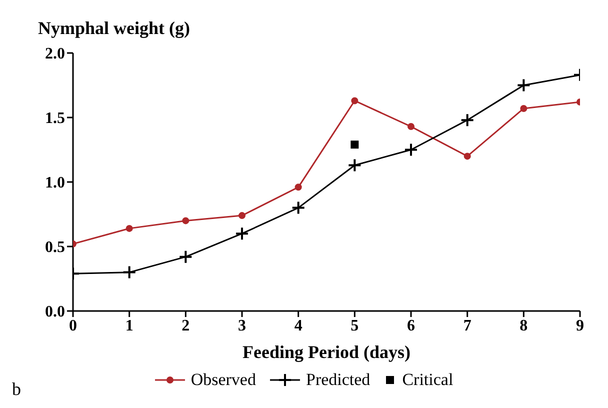 The height and width of the screenshot is (408, 608). Describe the element at coordinates (186, 325) in the screenshot. I see `x-tick-label: 2` at that location.